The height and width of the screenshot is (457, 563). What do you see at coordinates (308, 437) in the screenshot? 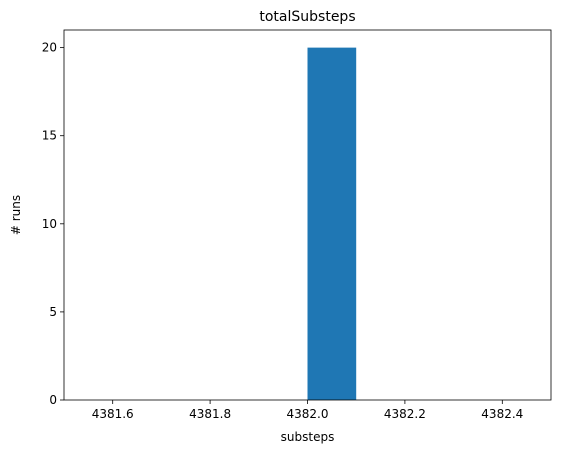
I see `x-axis-label: substeps` at bounding box center [308, 437].